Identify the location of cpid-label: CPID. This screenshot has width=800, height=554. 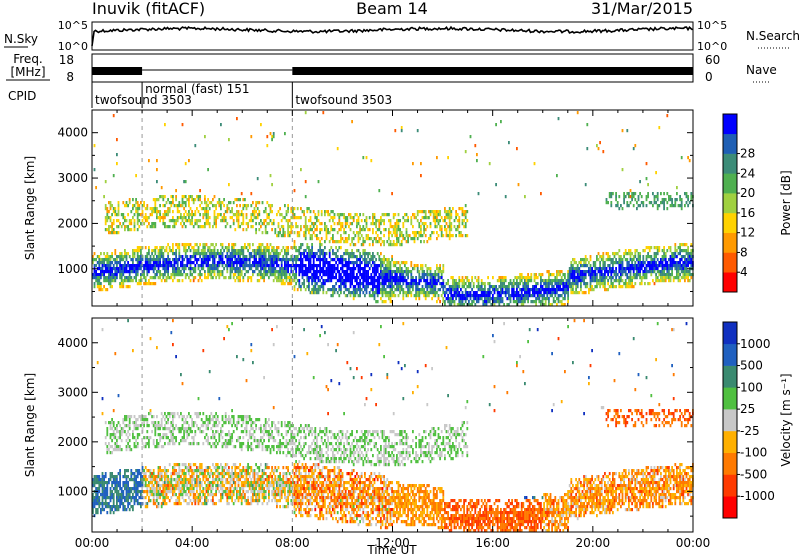
(22, 96).